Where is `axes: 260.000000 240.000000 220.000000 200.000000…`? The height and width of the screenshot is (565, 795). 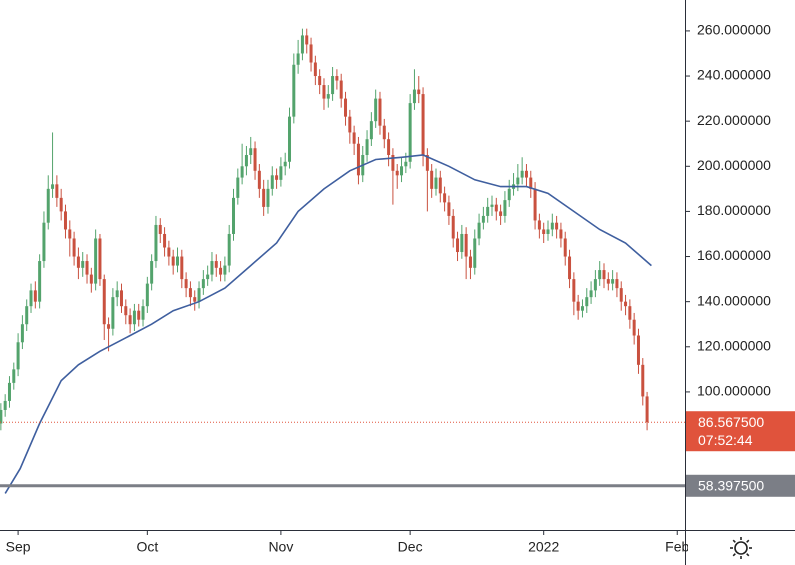
axes: 260.000000 240.000000 220.000000 200.000000… is located at coordinates (728, 210).